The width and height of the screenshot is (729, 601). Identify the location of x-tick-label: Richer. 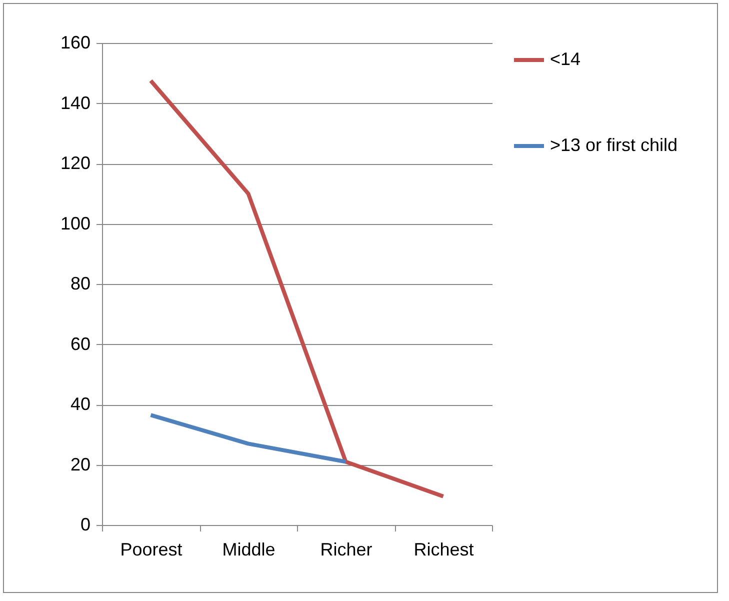
(346, 550).